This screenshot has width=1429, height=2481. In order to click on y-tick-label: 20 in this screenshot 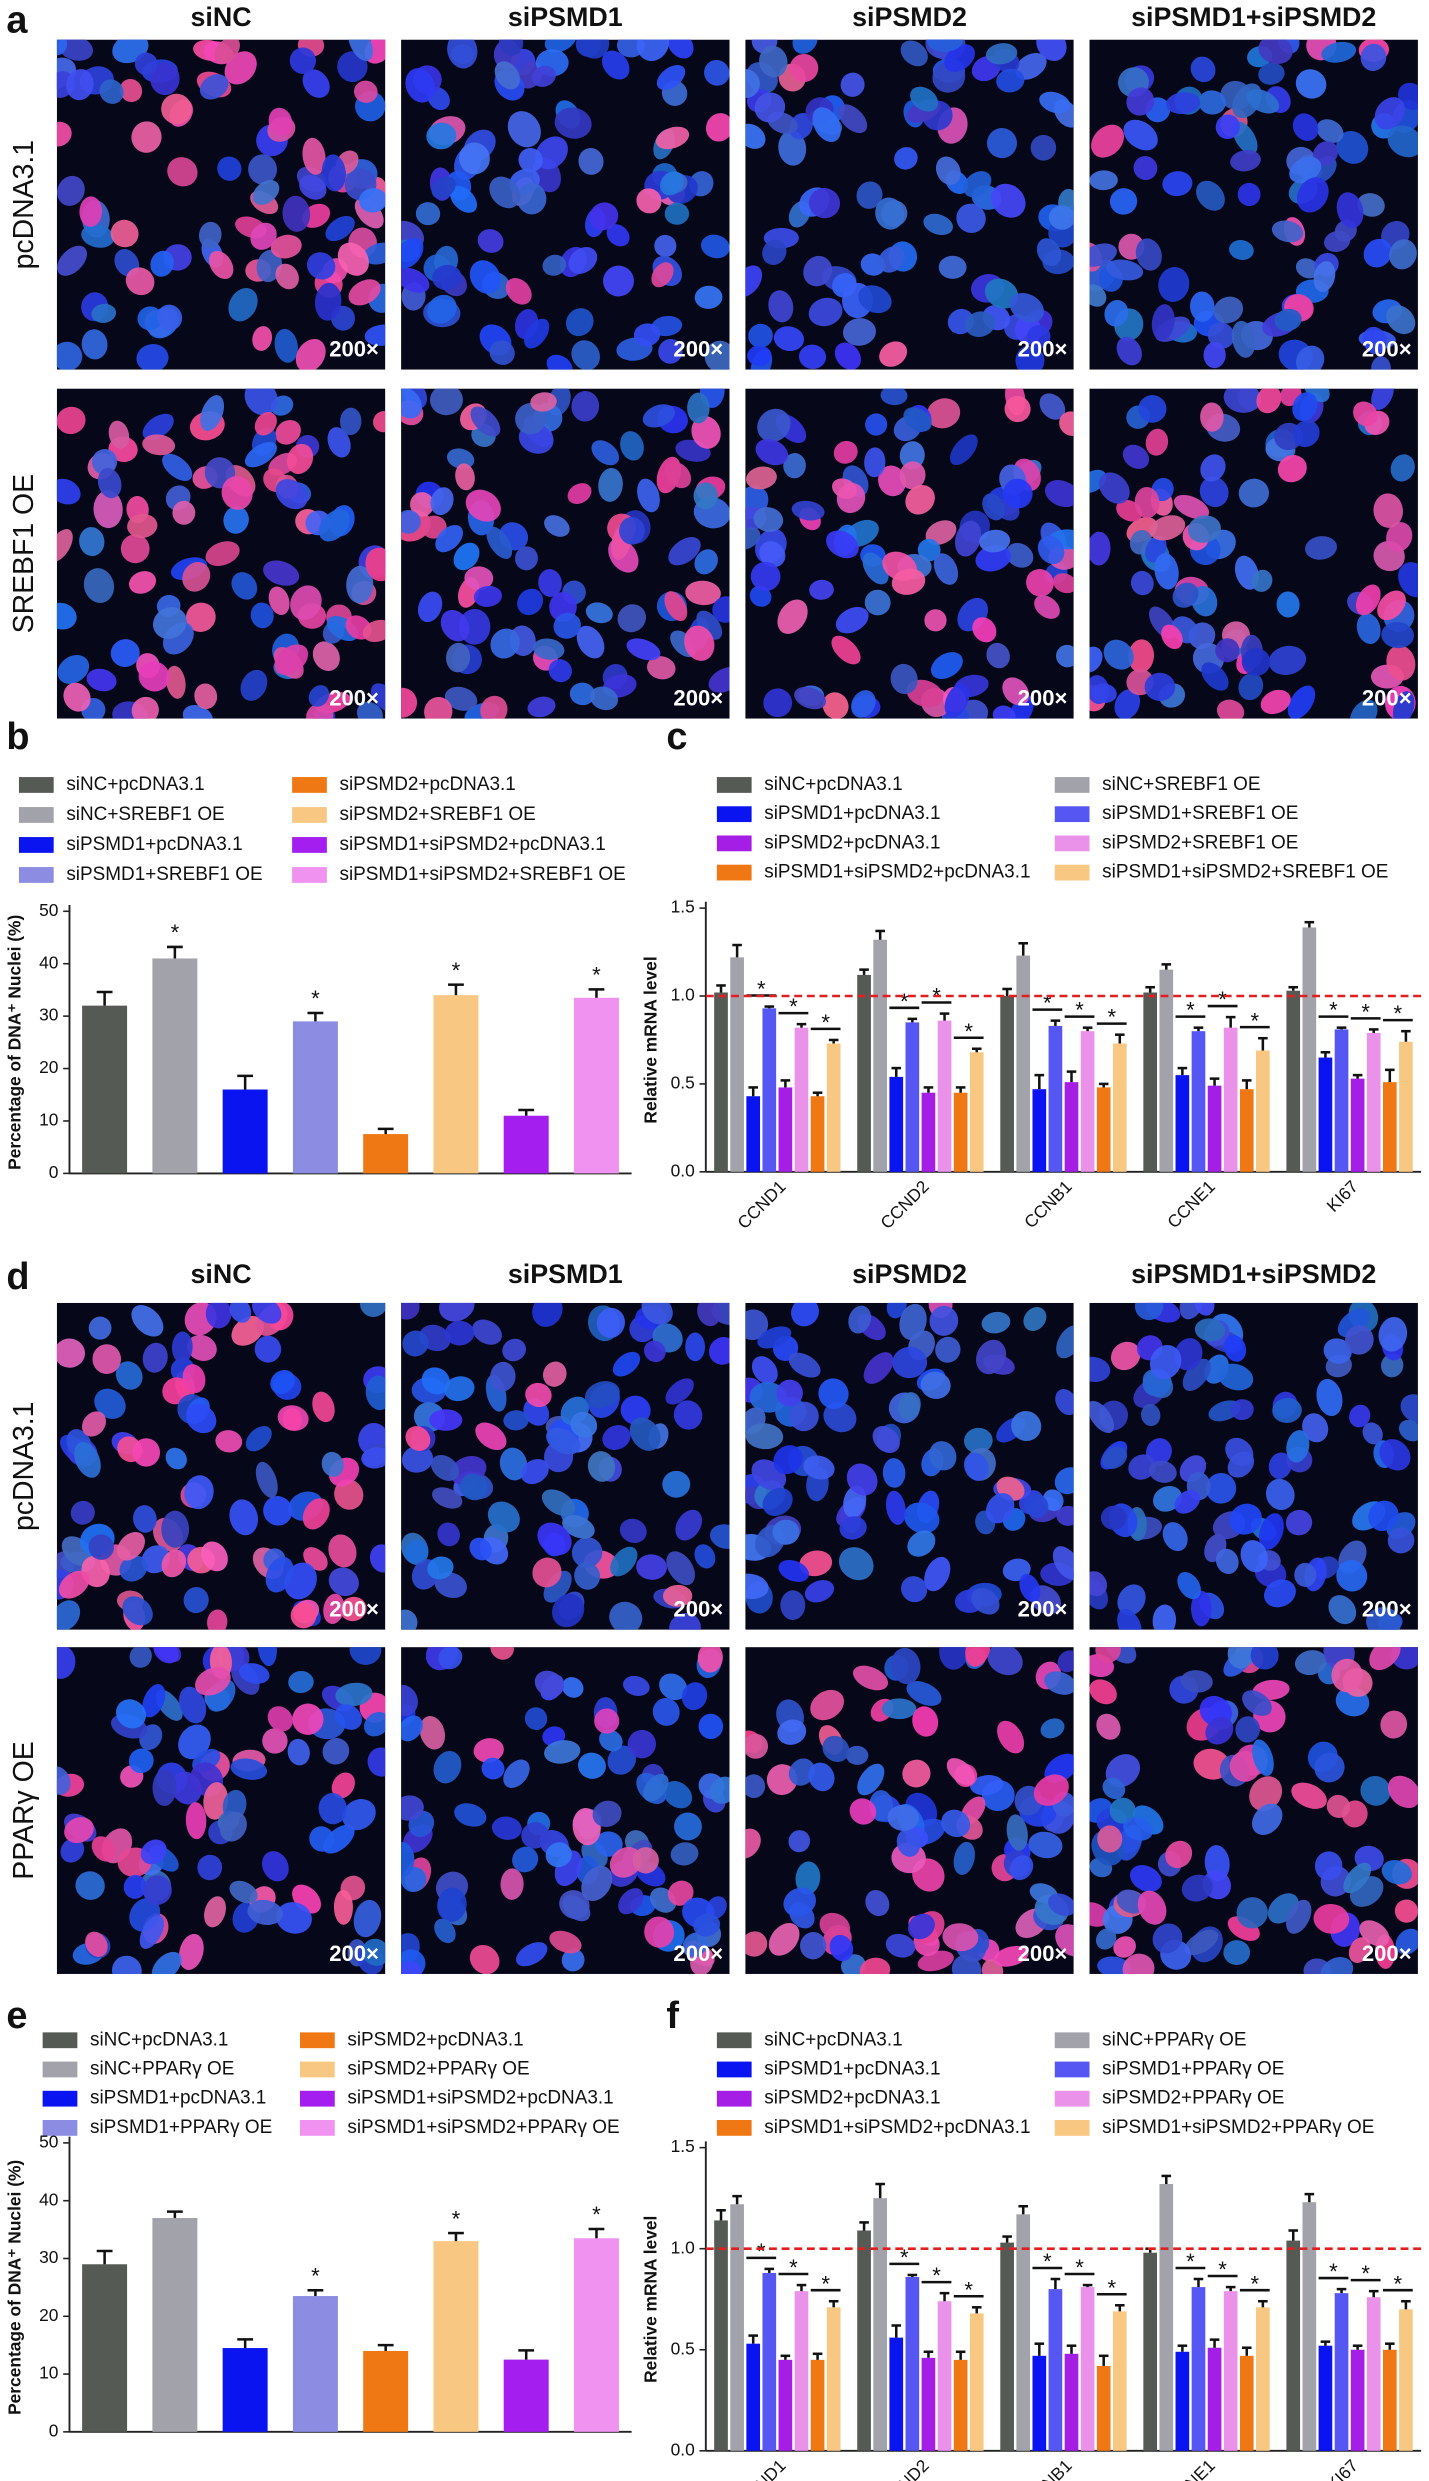, I will do `click(48, 1067)`.